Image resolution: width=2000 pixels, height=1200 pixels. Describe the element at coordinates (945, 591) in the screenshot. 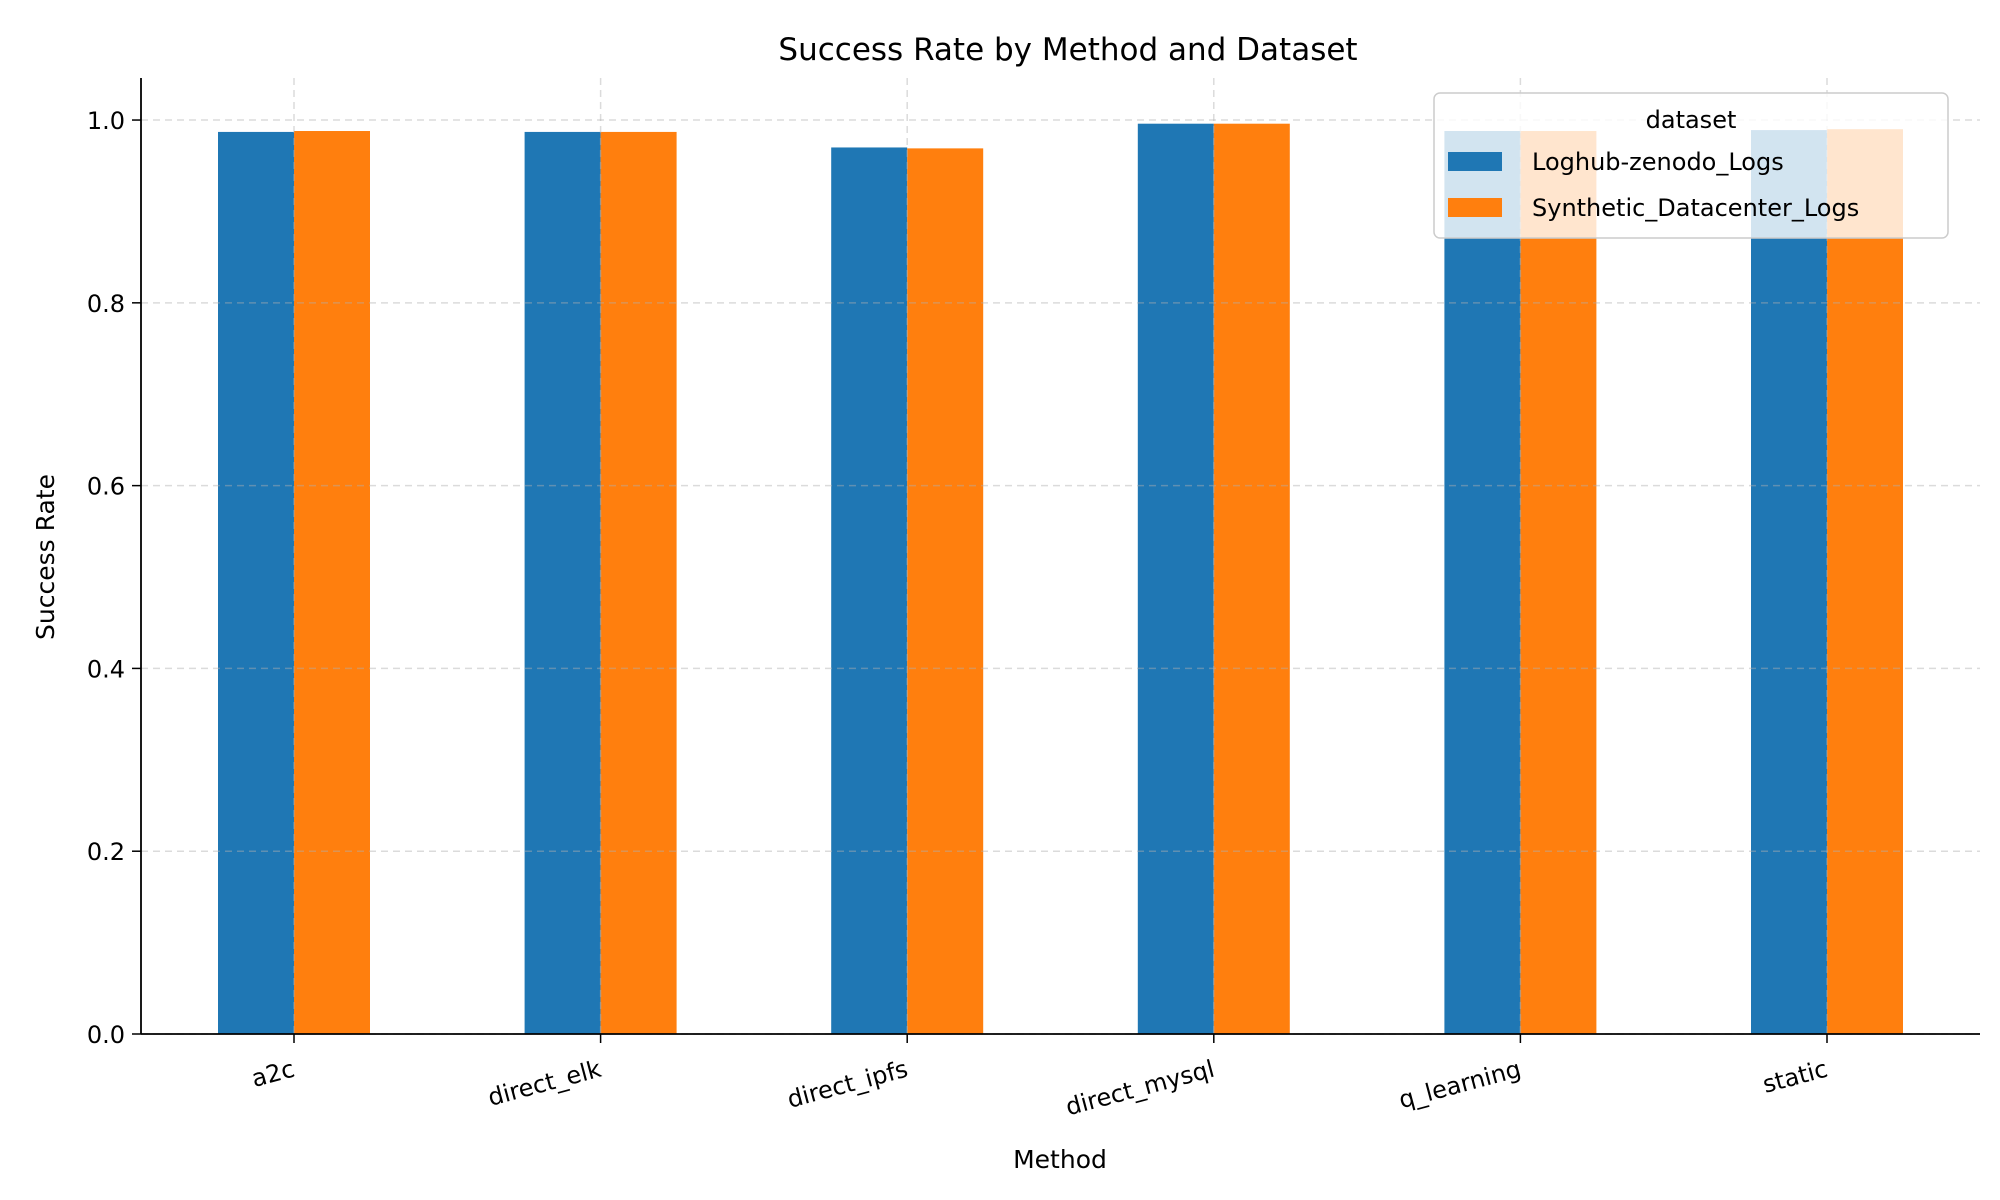

I see `bar-synthetic-direct_ipfs` at that location.